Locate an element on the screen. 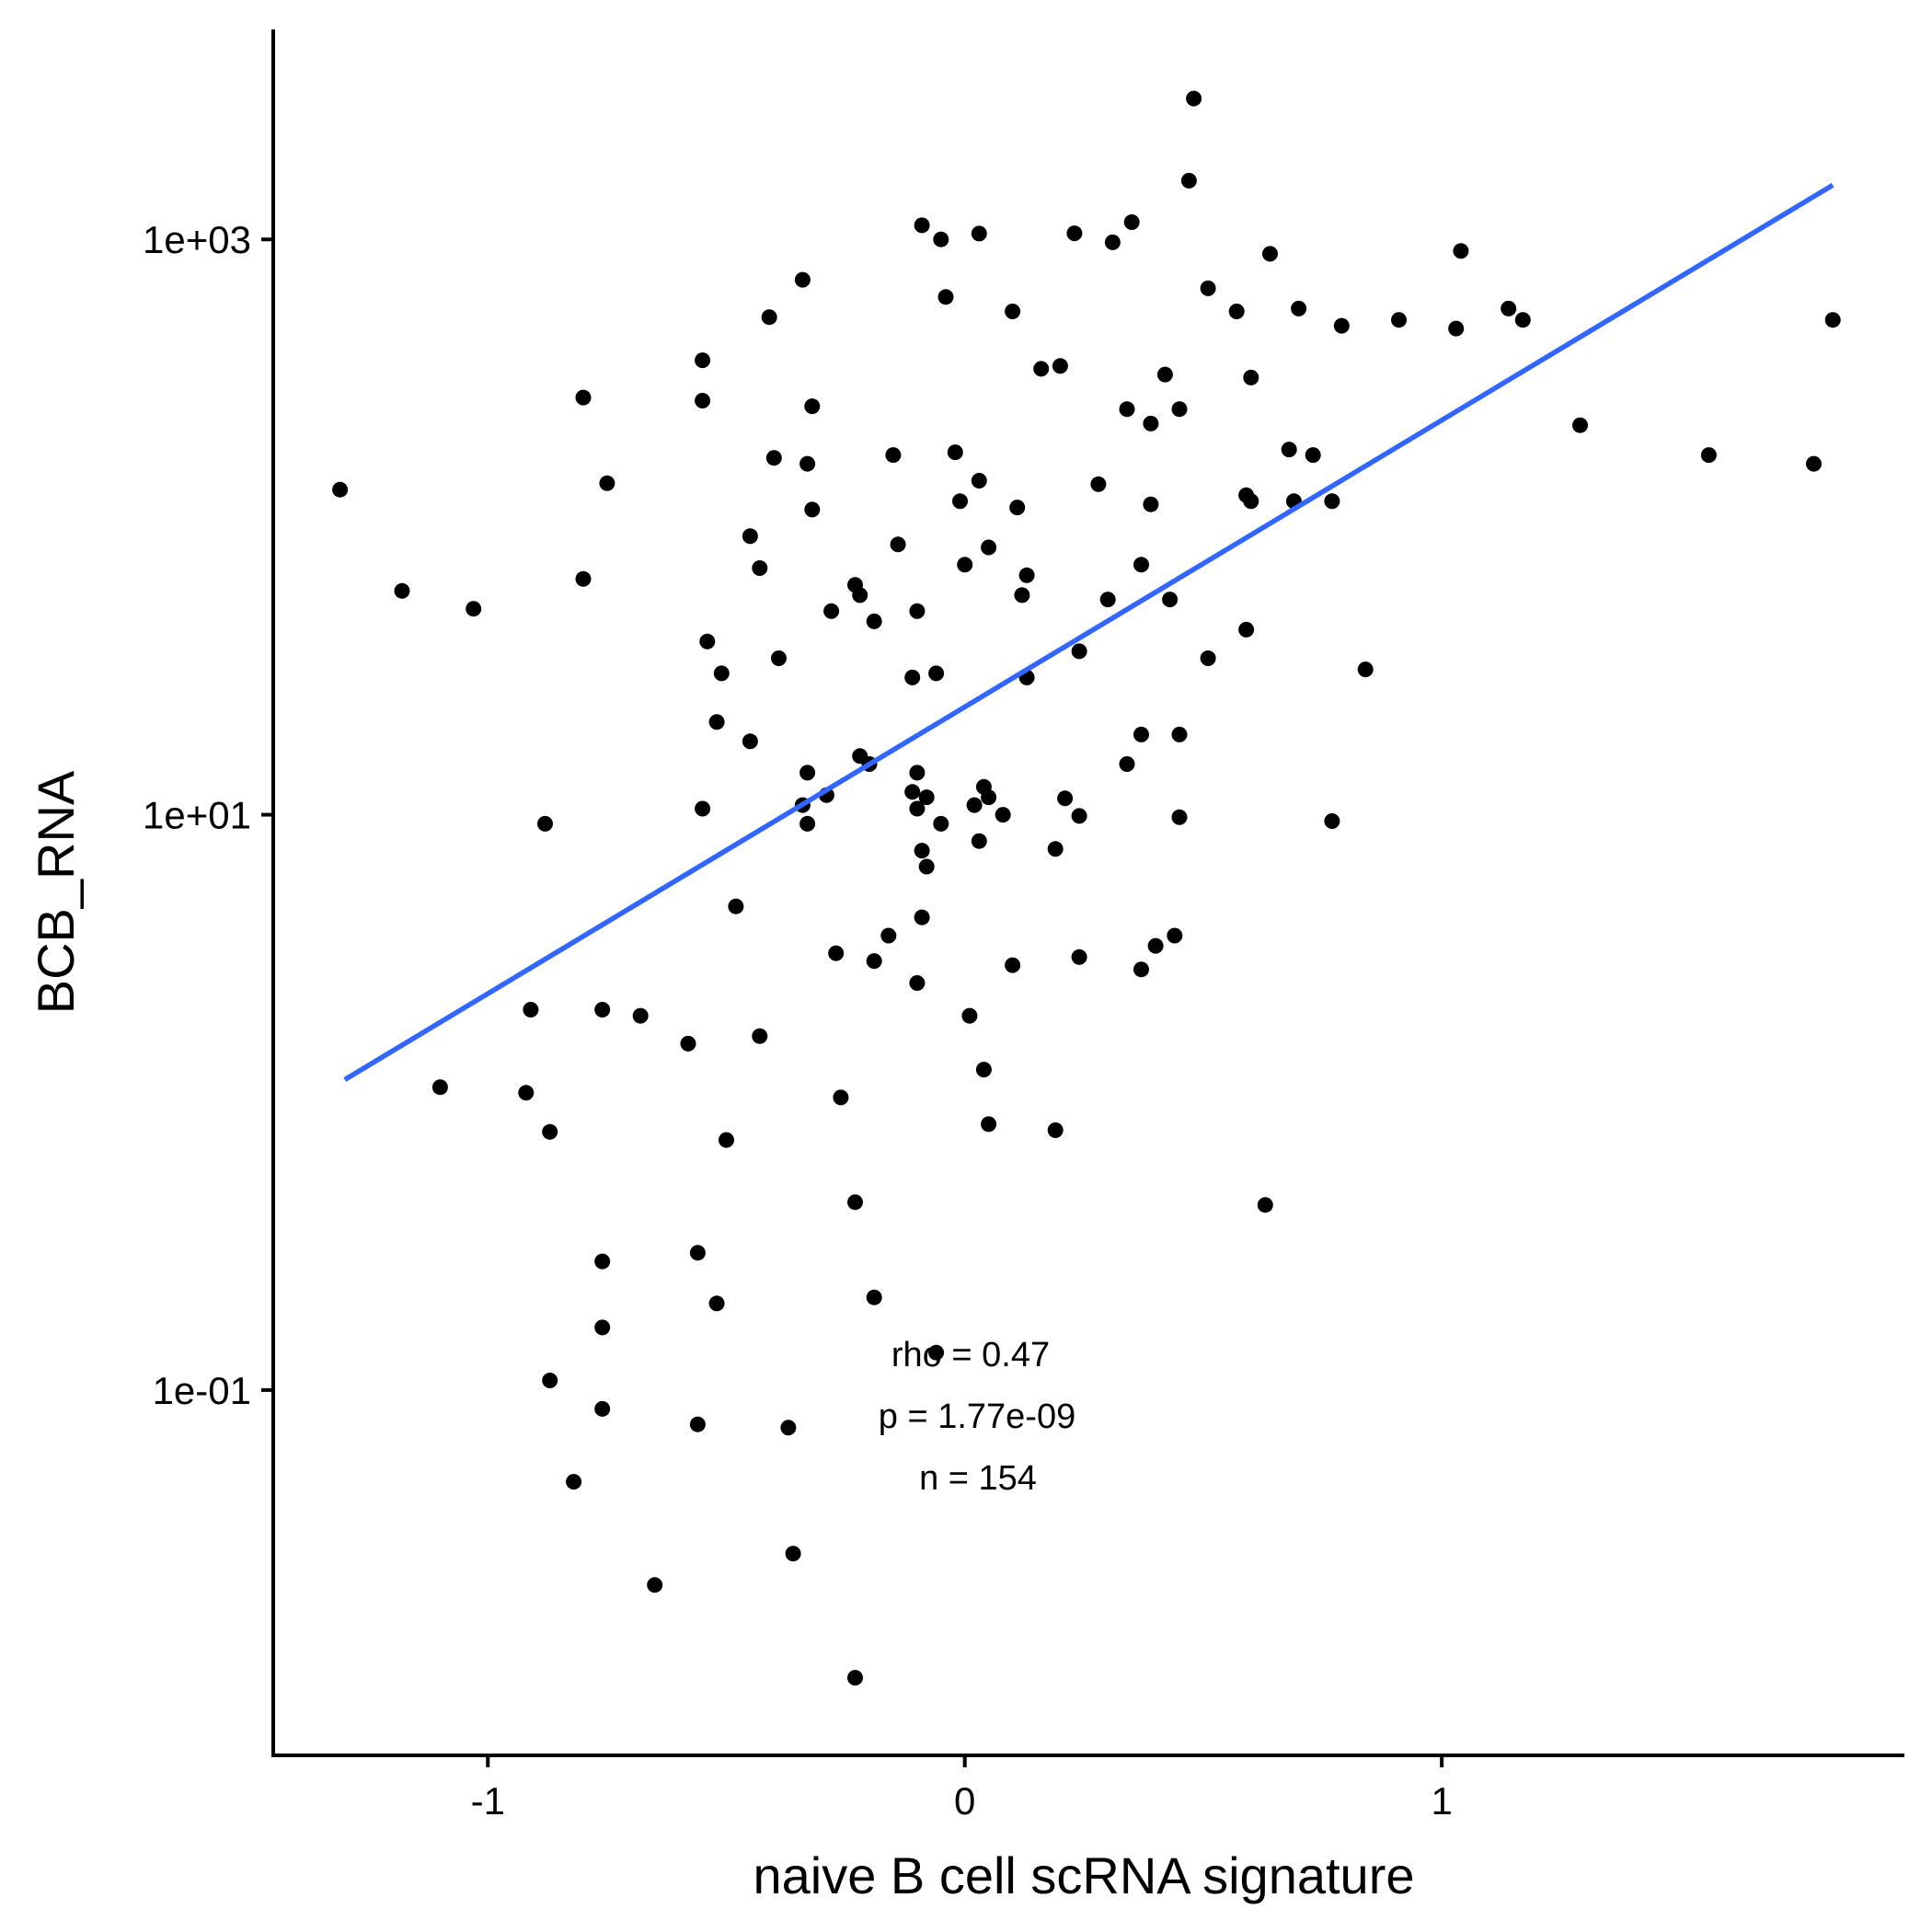 This screenshot has height=1932, width=1932. y-axis-title: BCB_RNA is located at coordinates (56, 892).